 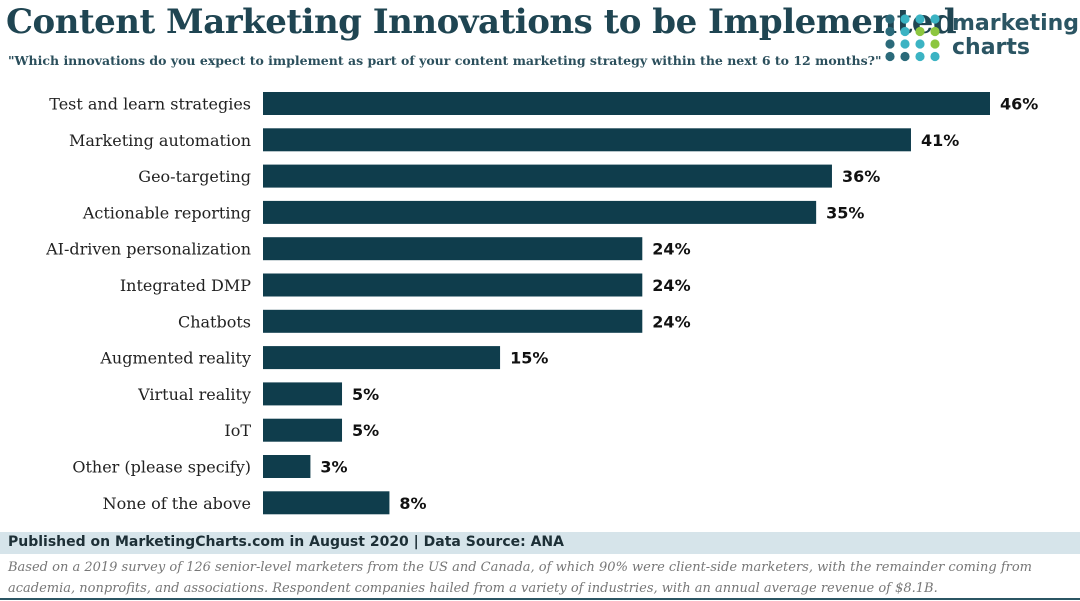 I want to click on logo-line-1: marketing, so click(x=1016, y=23).